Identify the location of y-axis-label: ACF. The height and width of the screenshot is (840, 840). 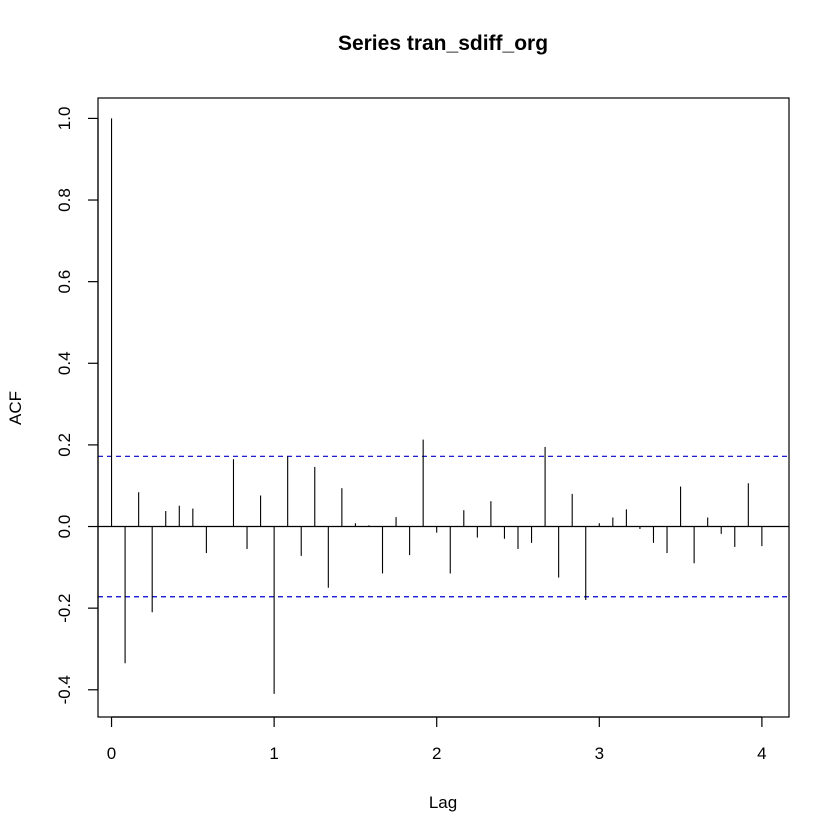
(15, 408).